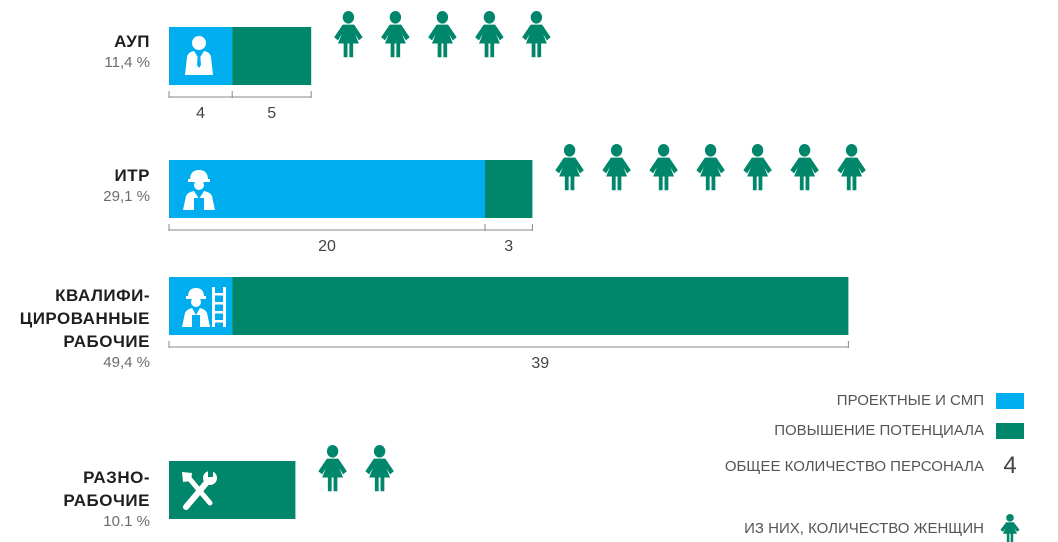 The height and width of the screenshot is (542, 1058). I want to click on category-label-qualified-workers: КВАЛИФИ- ЦИРОВАННЫЕ РАБОЧИЕ 49,4 %, so click(85, 328).